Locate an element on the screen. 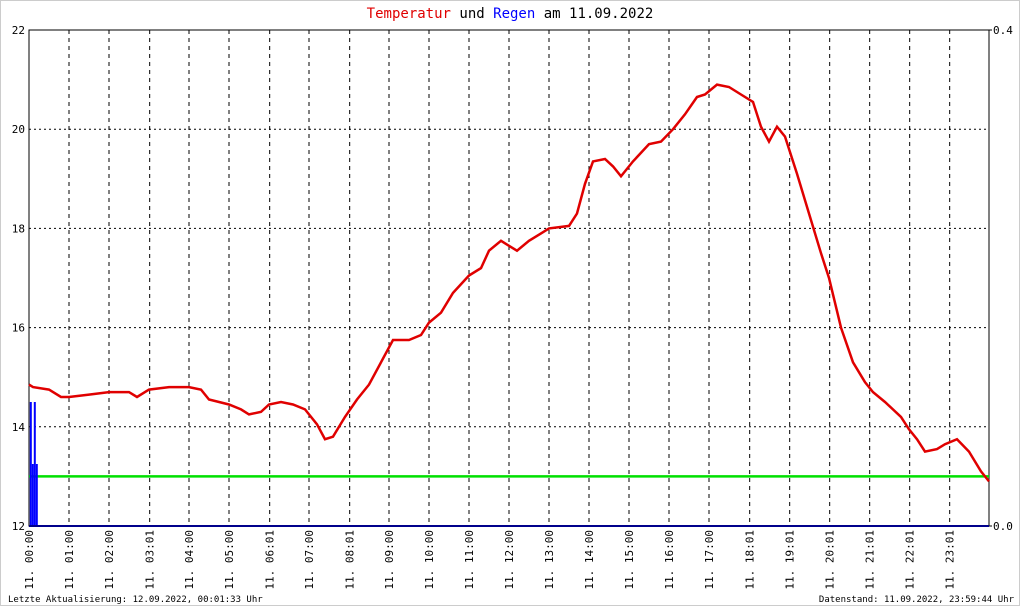 The width and height of the screenshot is (1020, 606). title-part: am 11.09.2022 is located at coordinates (599, 14).